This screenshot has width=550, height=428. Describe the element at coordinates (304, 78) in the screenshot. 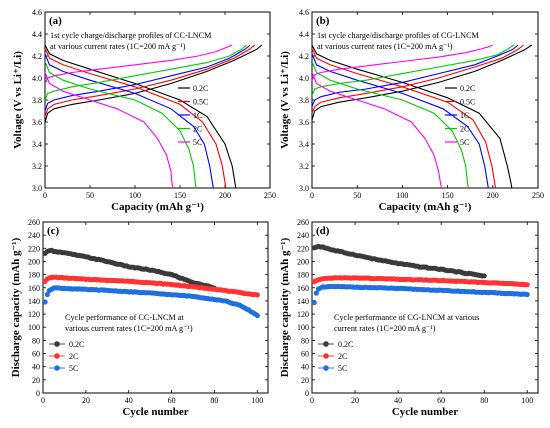

I see `y-tick-label: 4.0` at that location.